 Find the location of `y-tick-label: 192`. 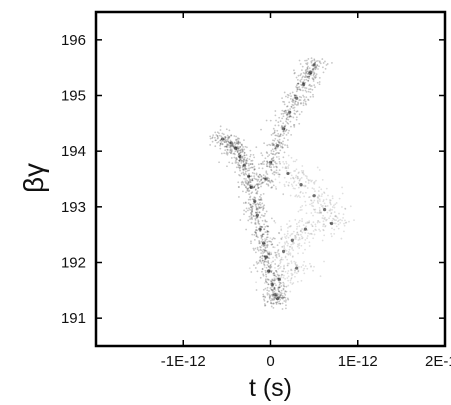

y-tick-label: 192 is located at coordinates (73, 263).